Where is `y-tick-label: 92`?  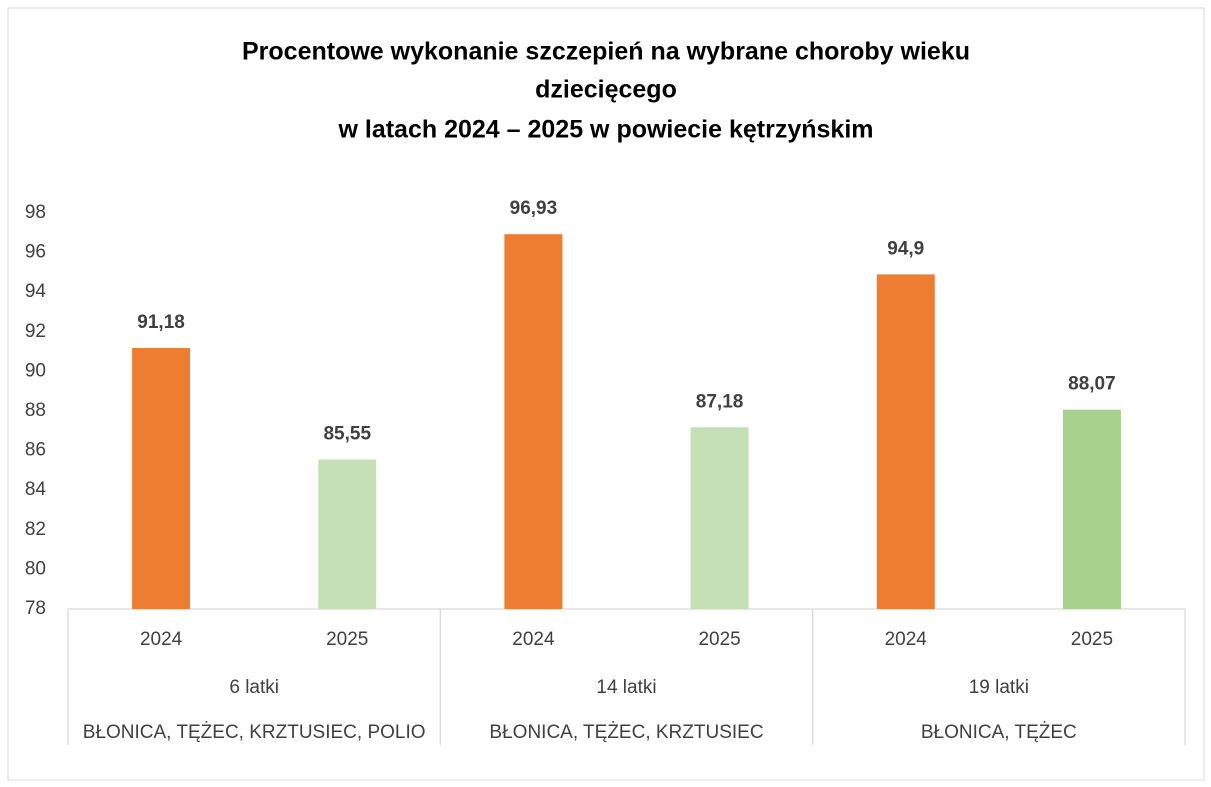 y-tick-label: 92 is located at coordinates (35, 331).